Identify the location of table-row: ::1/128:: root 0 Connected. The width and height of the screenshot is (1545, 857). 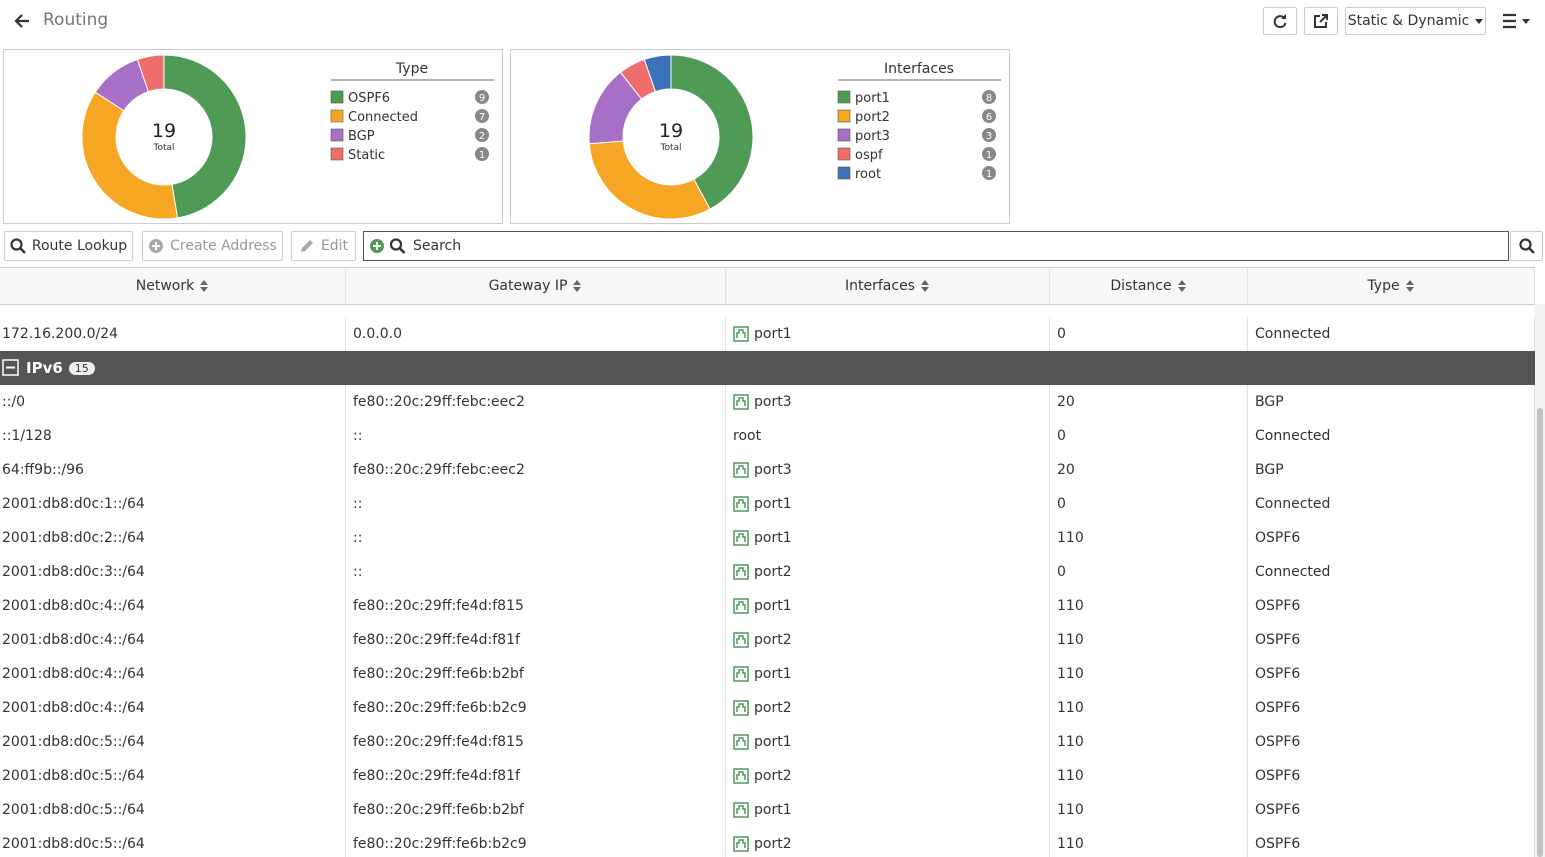
(767, 436).